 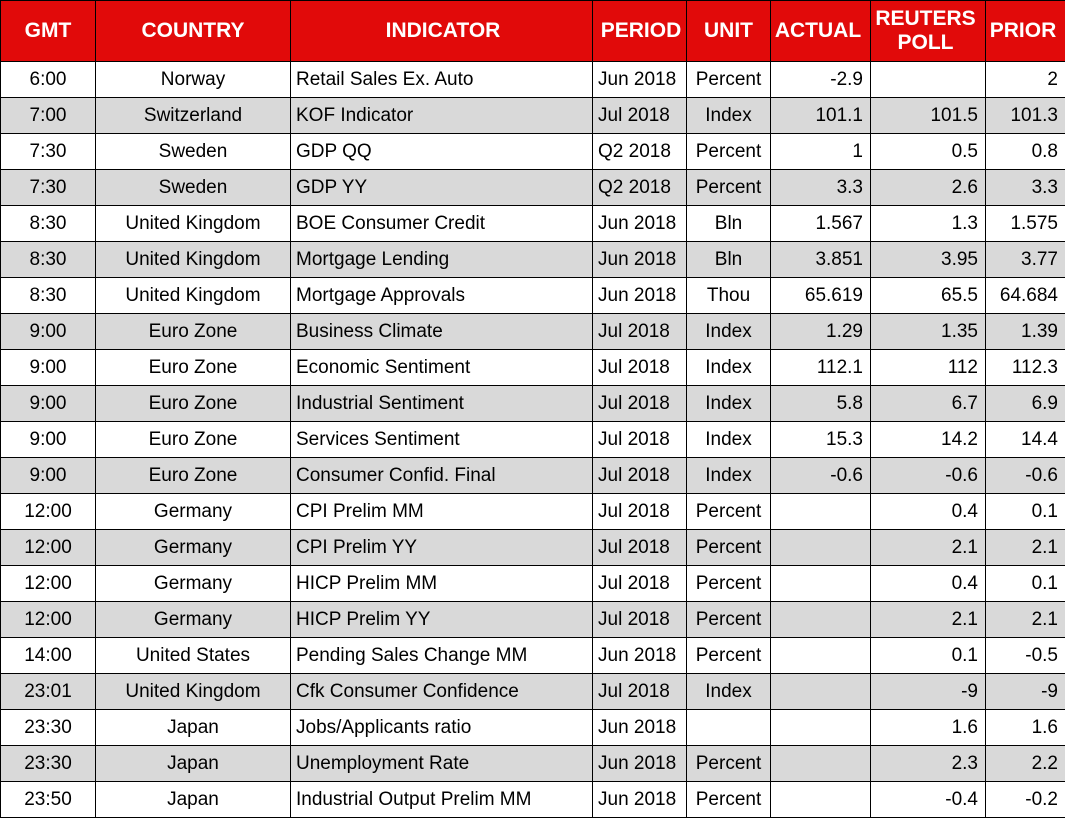 I want to click on cell-gmt: 23:01, so click(x=48, y=691).